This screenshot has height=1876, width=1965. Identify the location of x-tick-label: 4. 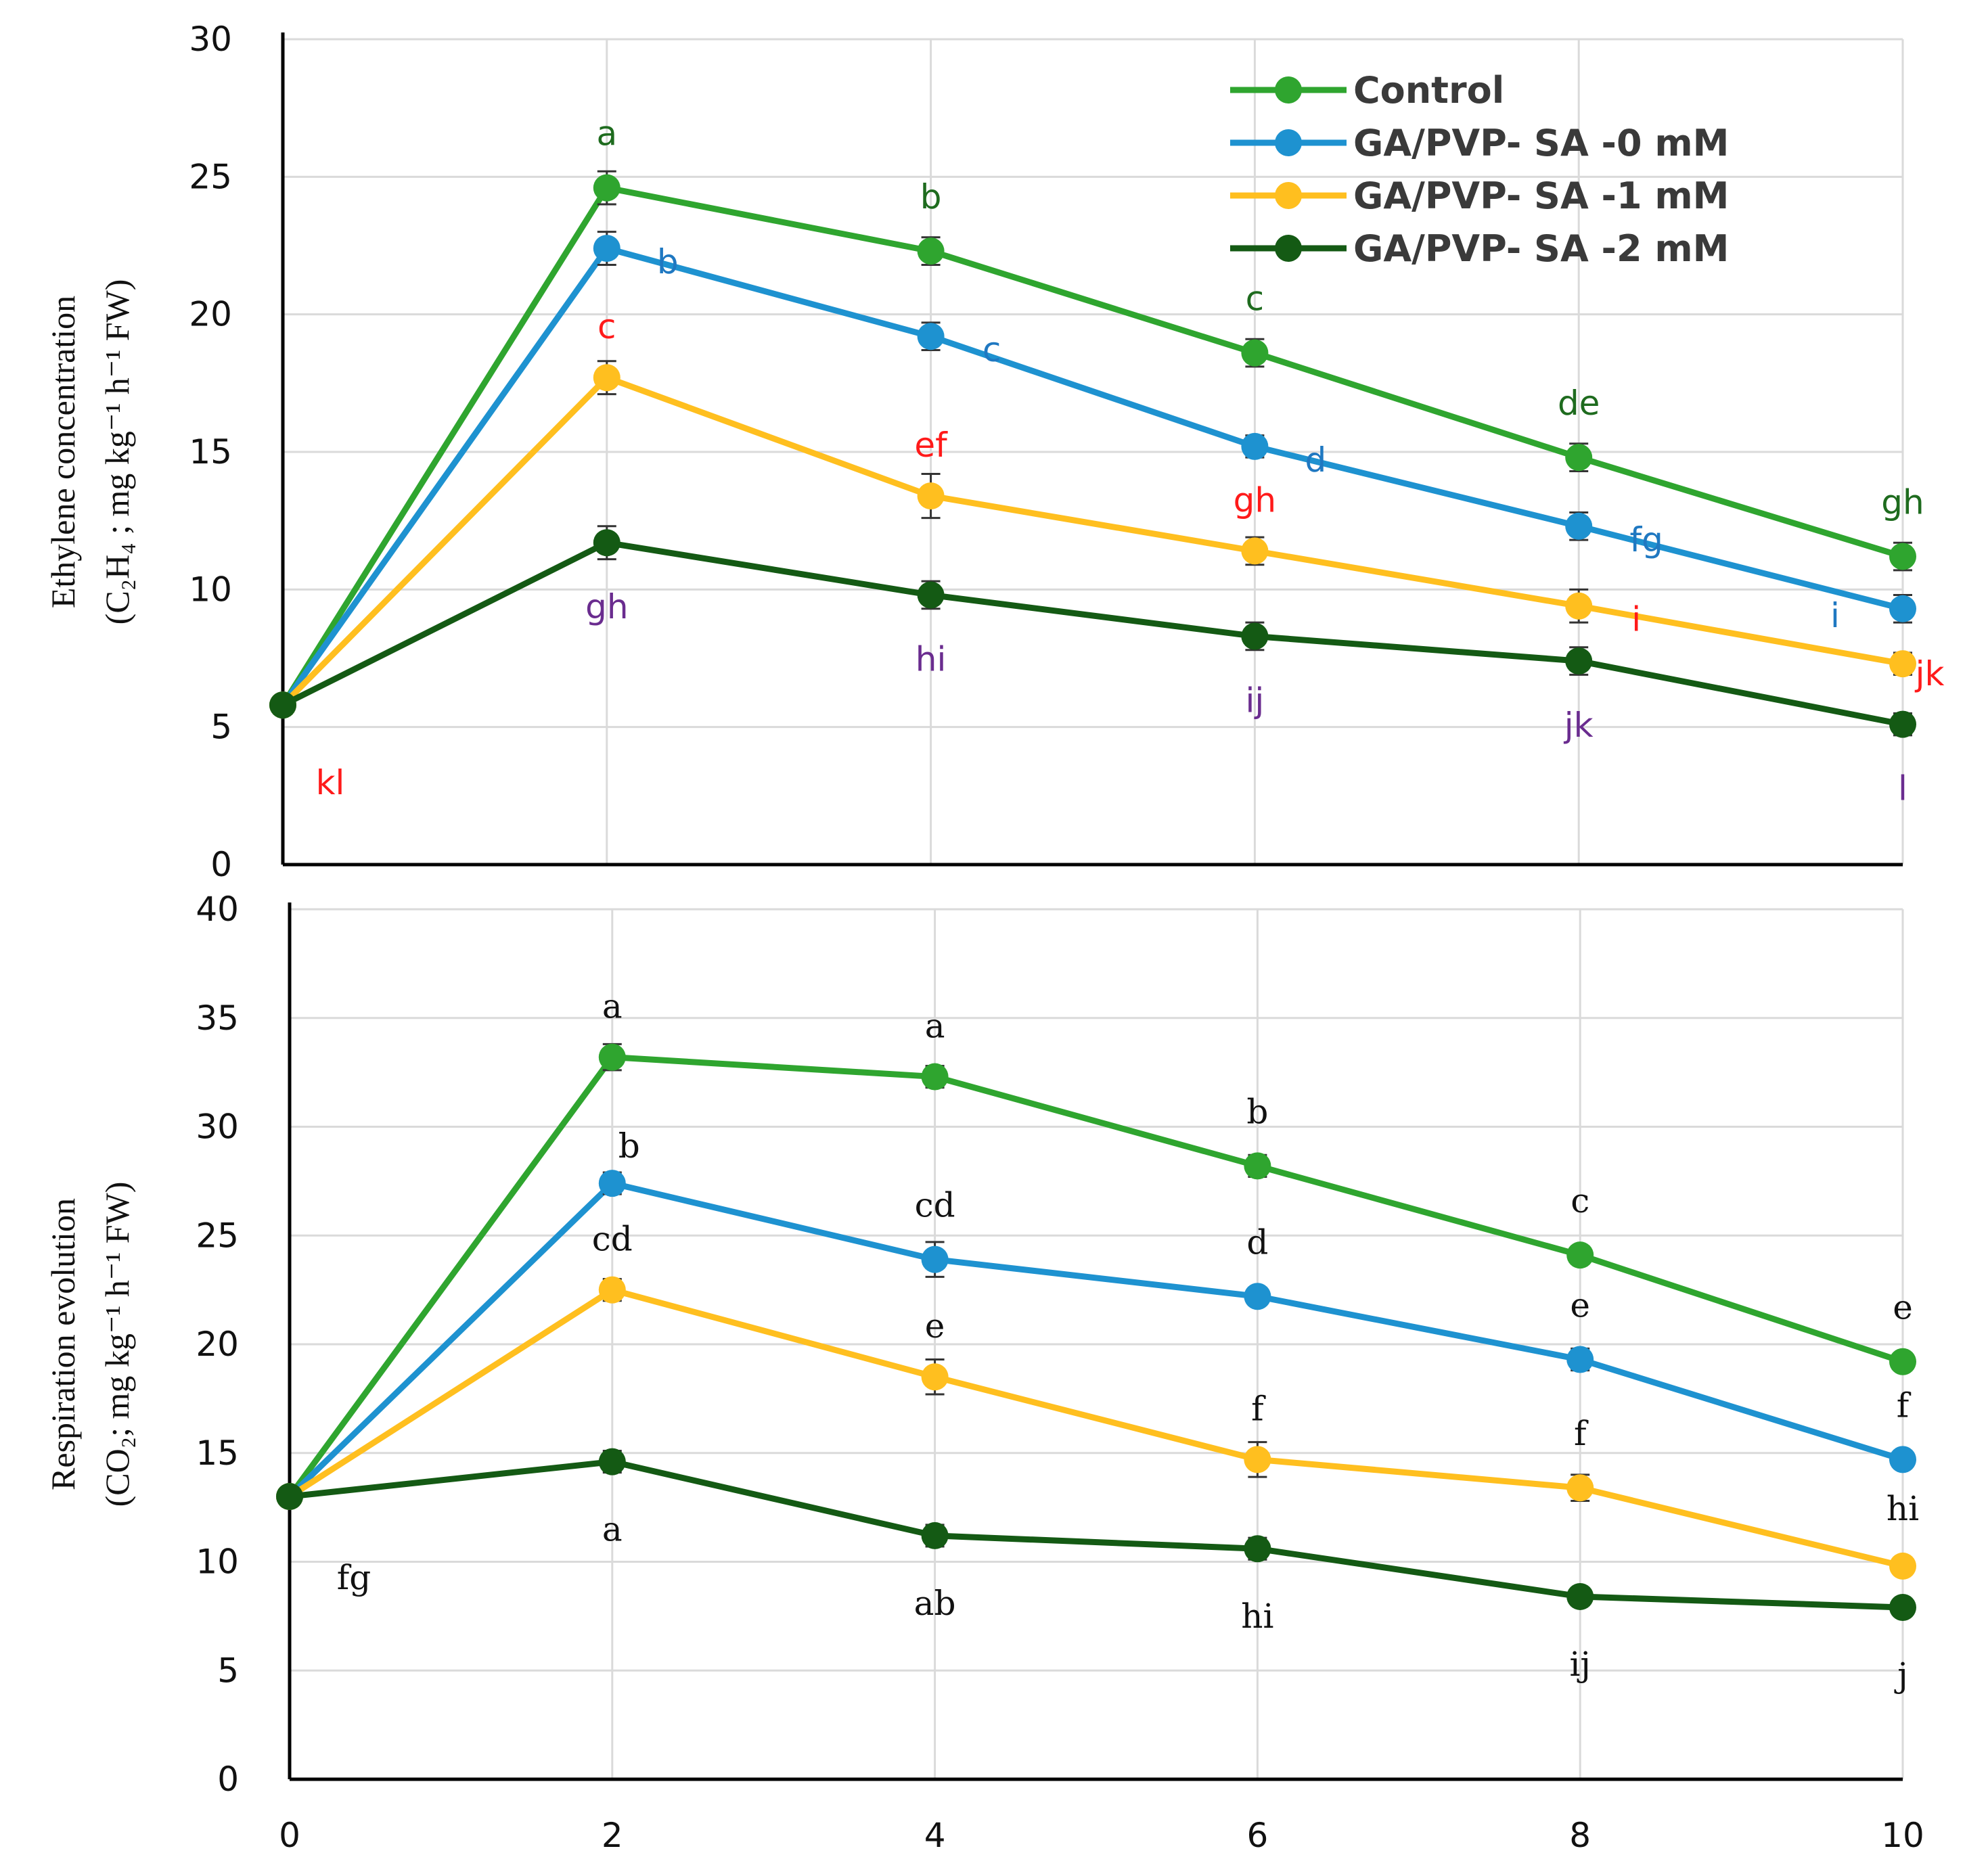
(935, 1836).